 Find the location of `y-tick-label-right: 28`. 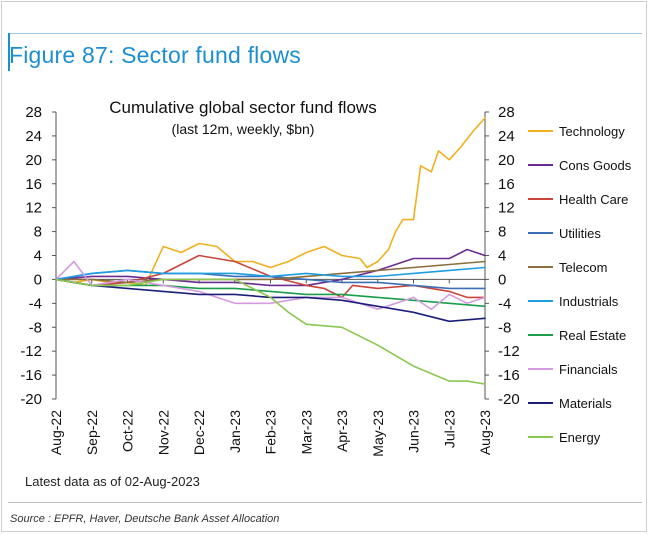

y-tick-label-right: 28 is located at coordinates (506, 112).